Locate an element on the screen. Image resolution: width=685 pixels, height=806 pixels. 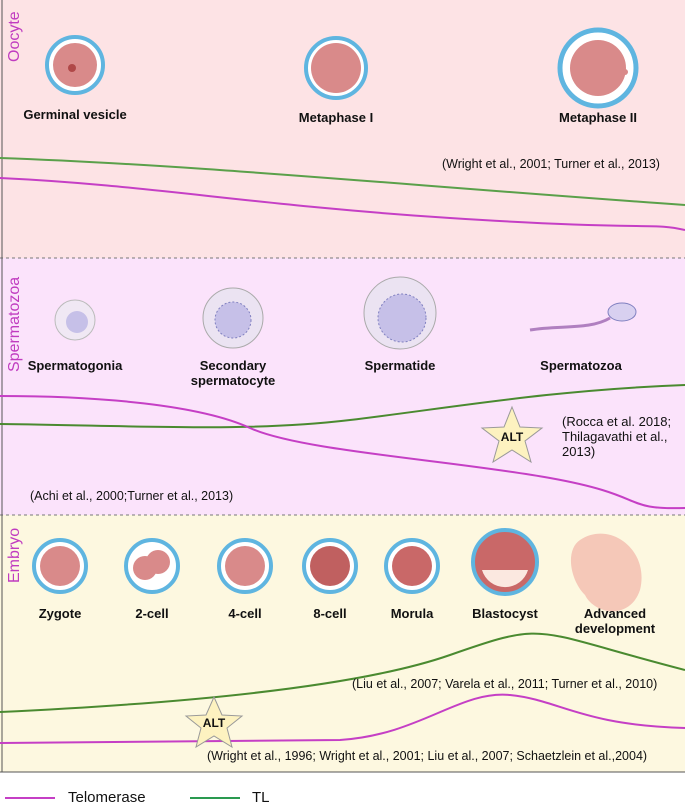
stage-label: Spermatogonia is located at coordinates (75, 365).